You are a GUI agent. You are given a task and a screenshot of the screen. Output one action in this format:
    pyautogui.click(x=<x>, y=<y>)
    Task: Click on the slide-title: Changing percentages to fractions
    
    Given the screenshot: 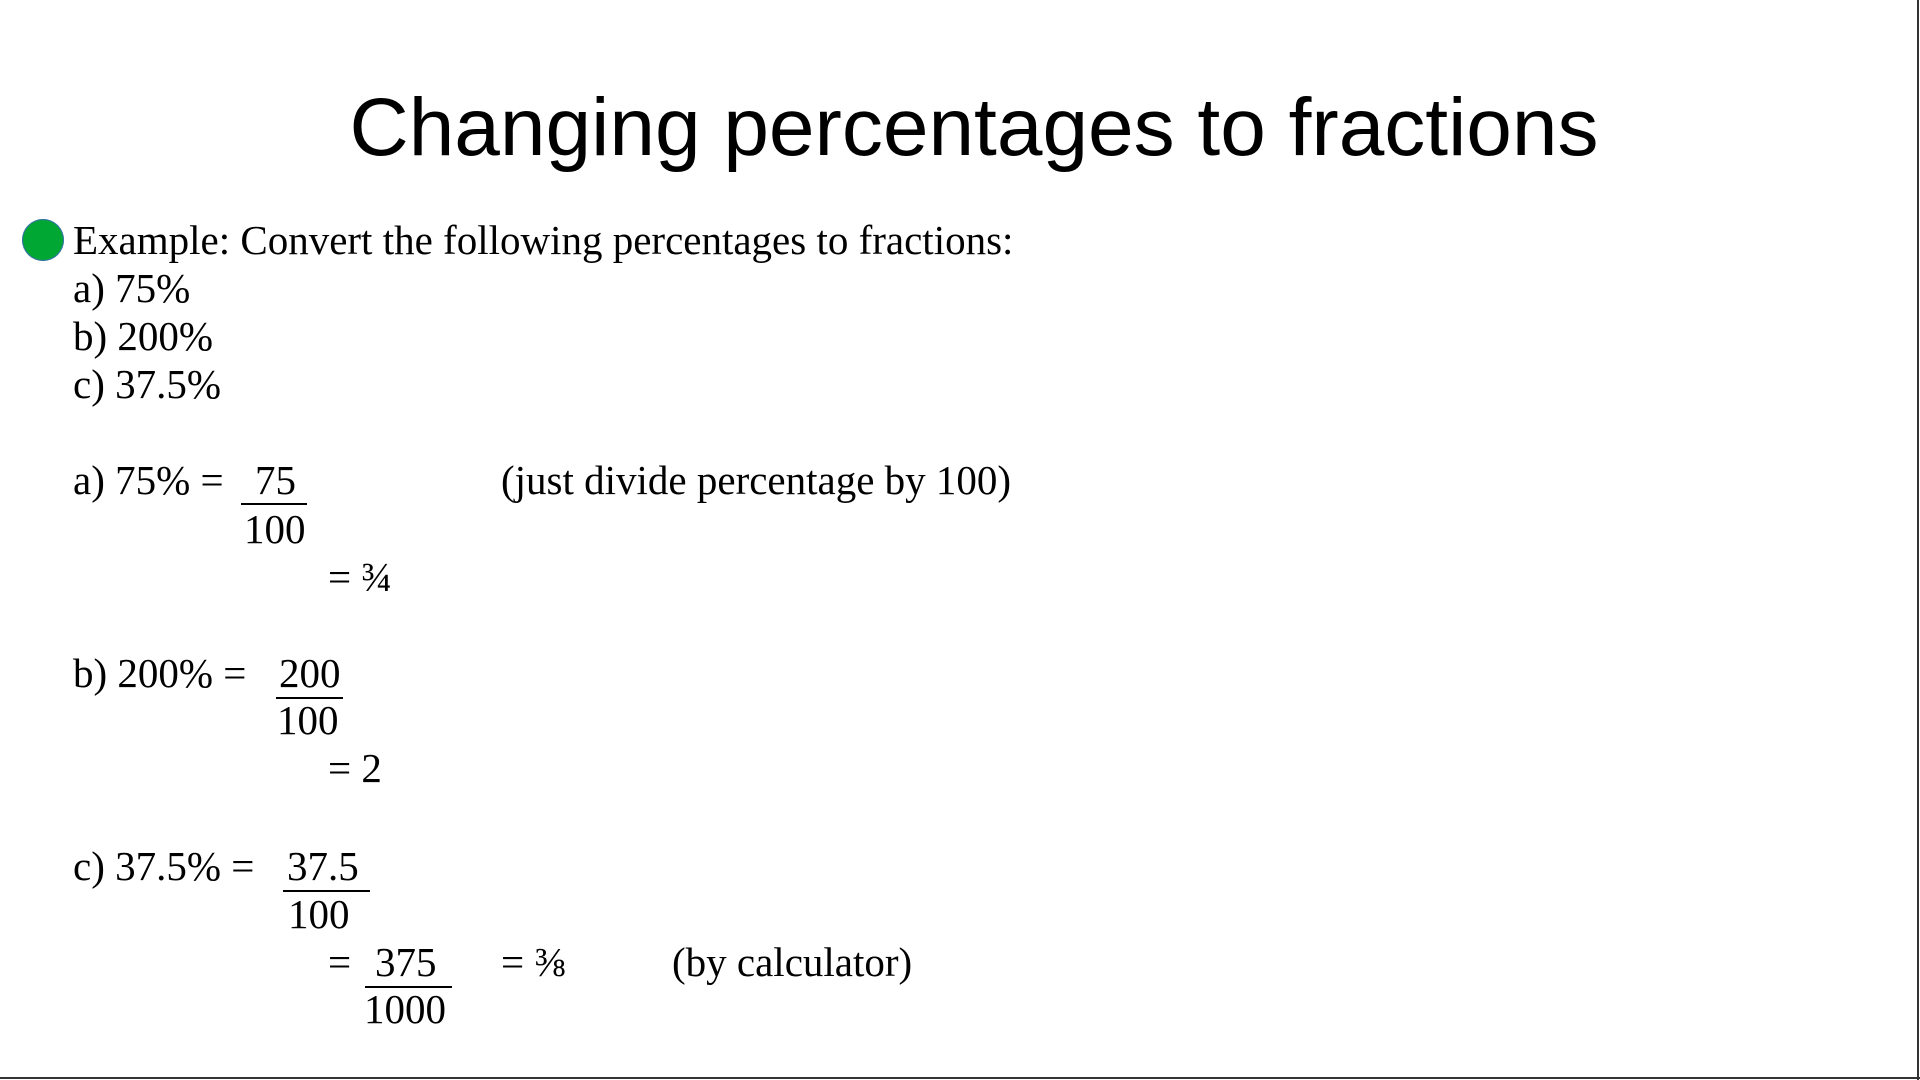 What is the action you would take?
    pyautogui.click(x=974, y=127)
    